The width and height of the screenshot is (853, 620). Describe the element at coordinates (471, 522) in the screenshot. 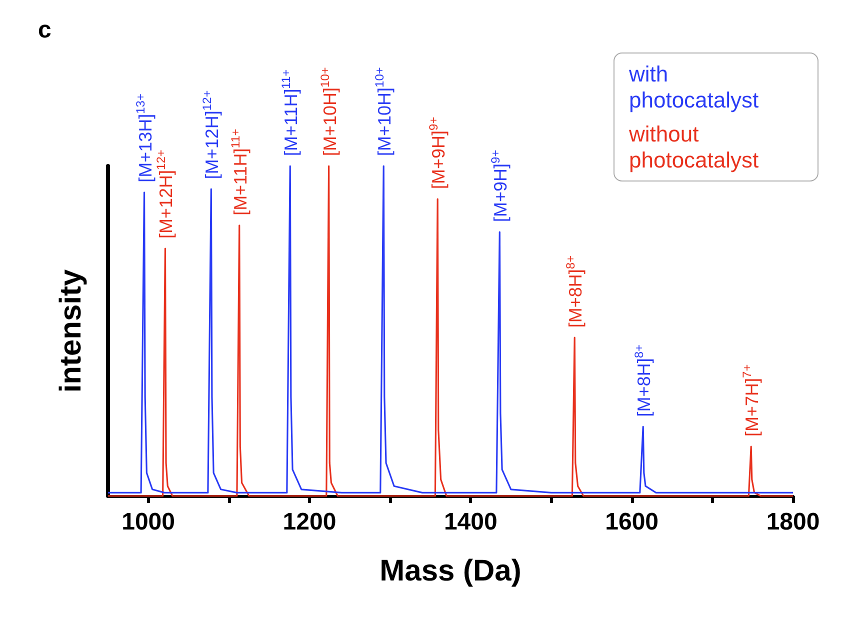

I see `x-tick-label: 1400` at that location.